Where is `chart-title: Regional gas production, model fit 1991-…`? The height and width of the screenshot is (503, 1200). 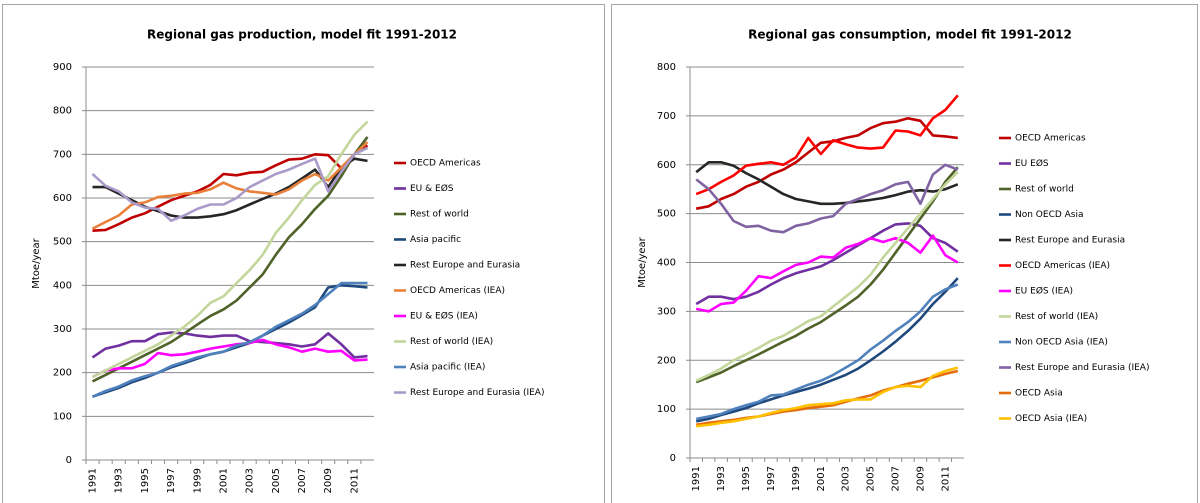 chart-title: Regional gas production, model fit 1991-… is located at coordinates (302, 35).